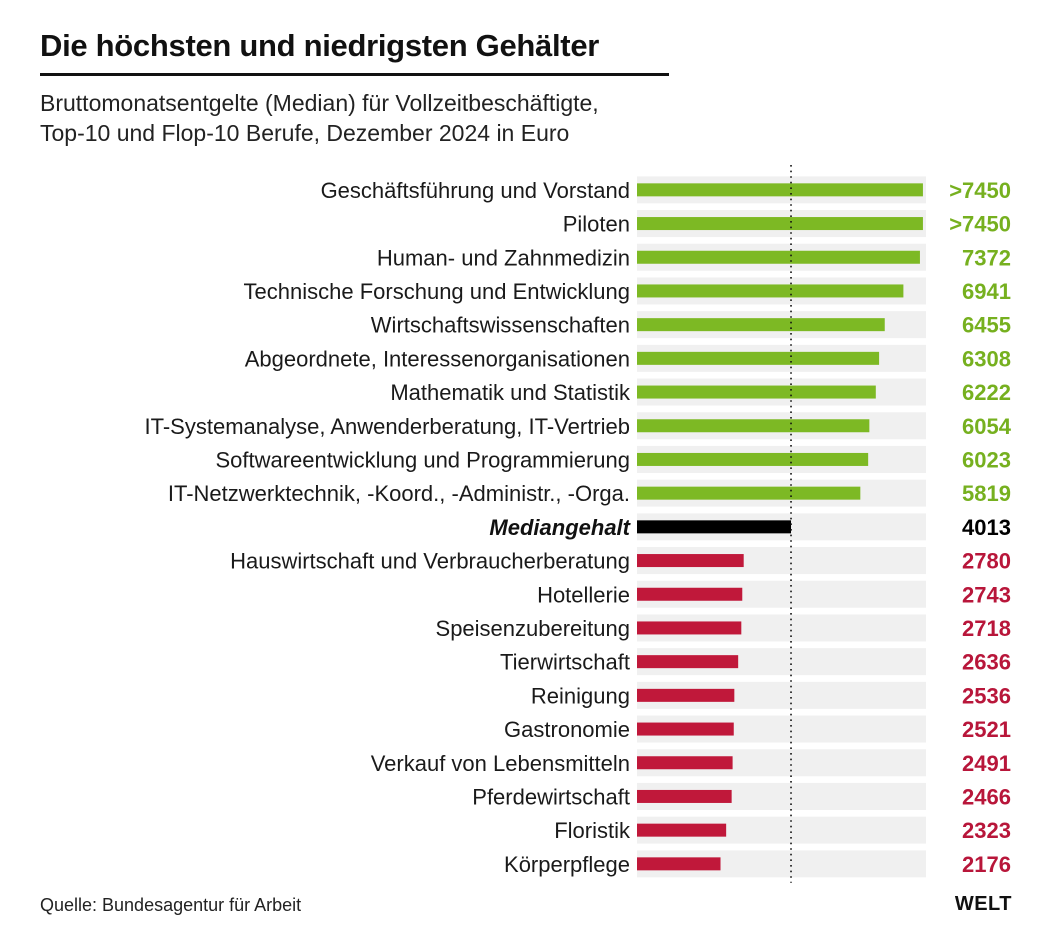 The height and width of the screenshot is (939, 1052). What do you see at coordinates (780, 190) in the screenshot?
I see `bar-geschäftsführung-und-vorstand` at bounding box center [780, 190].